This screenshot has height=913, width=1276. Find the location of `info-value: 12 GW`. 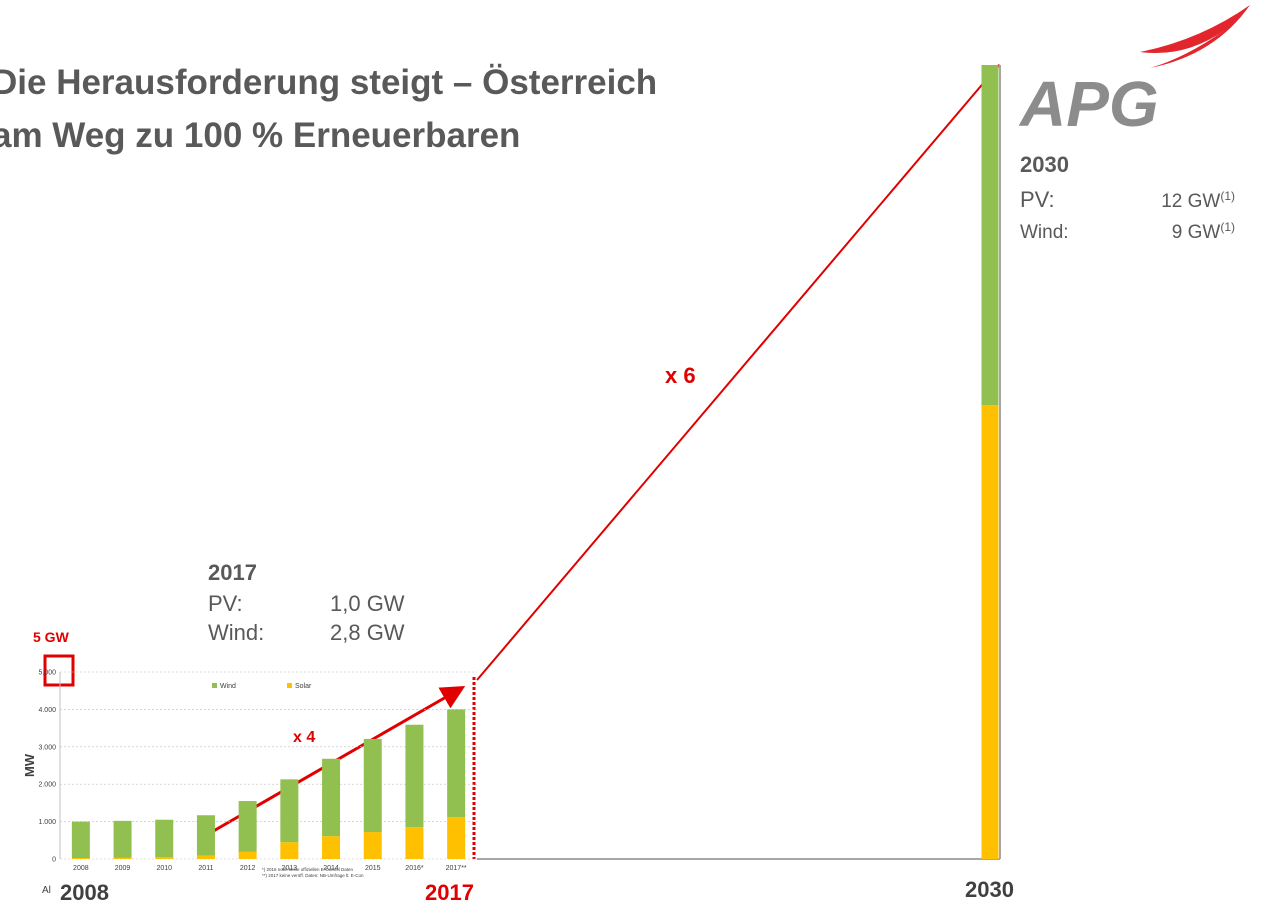

info-value: 12 GW is located at coordinates (1190, 201).